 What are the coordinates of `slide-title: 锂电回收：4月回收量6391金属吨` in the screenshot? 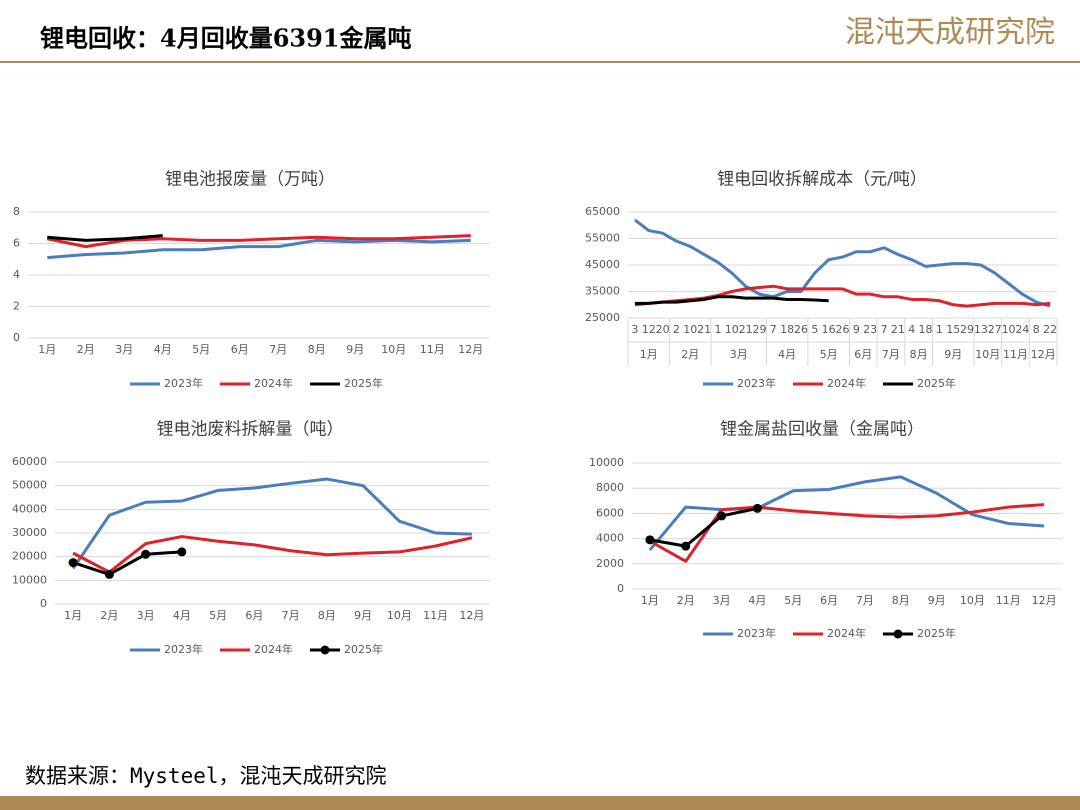 It's located at (226, 38).